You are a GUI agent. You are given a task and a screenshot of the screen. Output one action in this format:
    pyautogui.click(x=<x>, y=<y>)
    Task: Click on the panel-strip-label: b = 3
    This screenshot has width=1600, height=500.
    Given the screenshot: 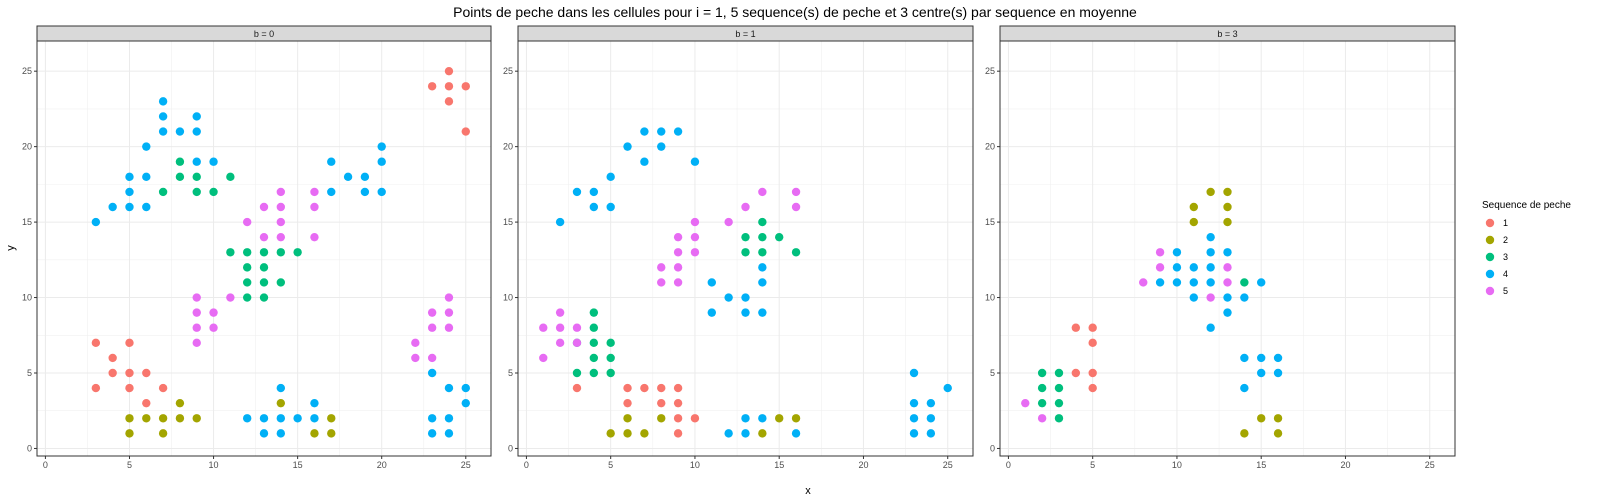 What is the action you would take?
    pyautogui.click(x=1227, y=34)
    